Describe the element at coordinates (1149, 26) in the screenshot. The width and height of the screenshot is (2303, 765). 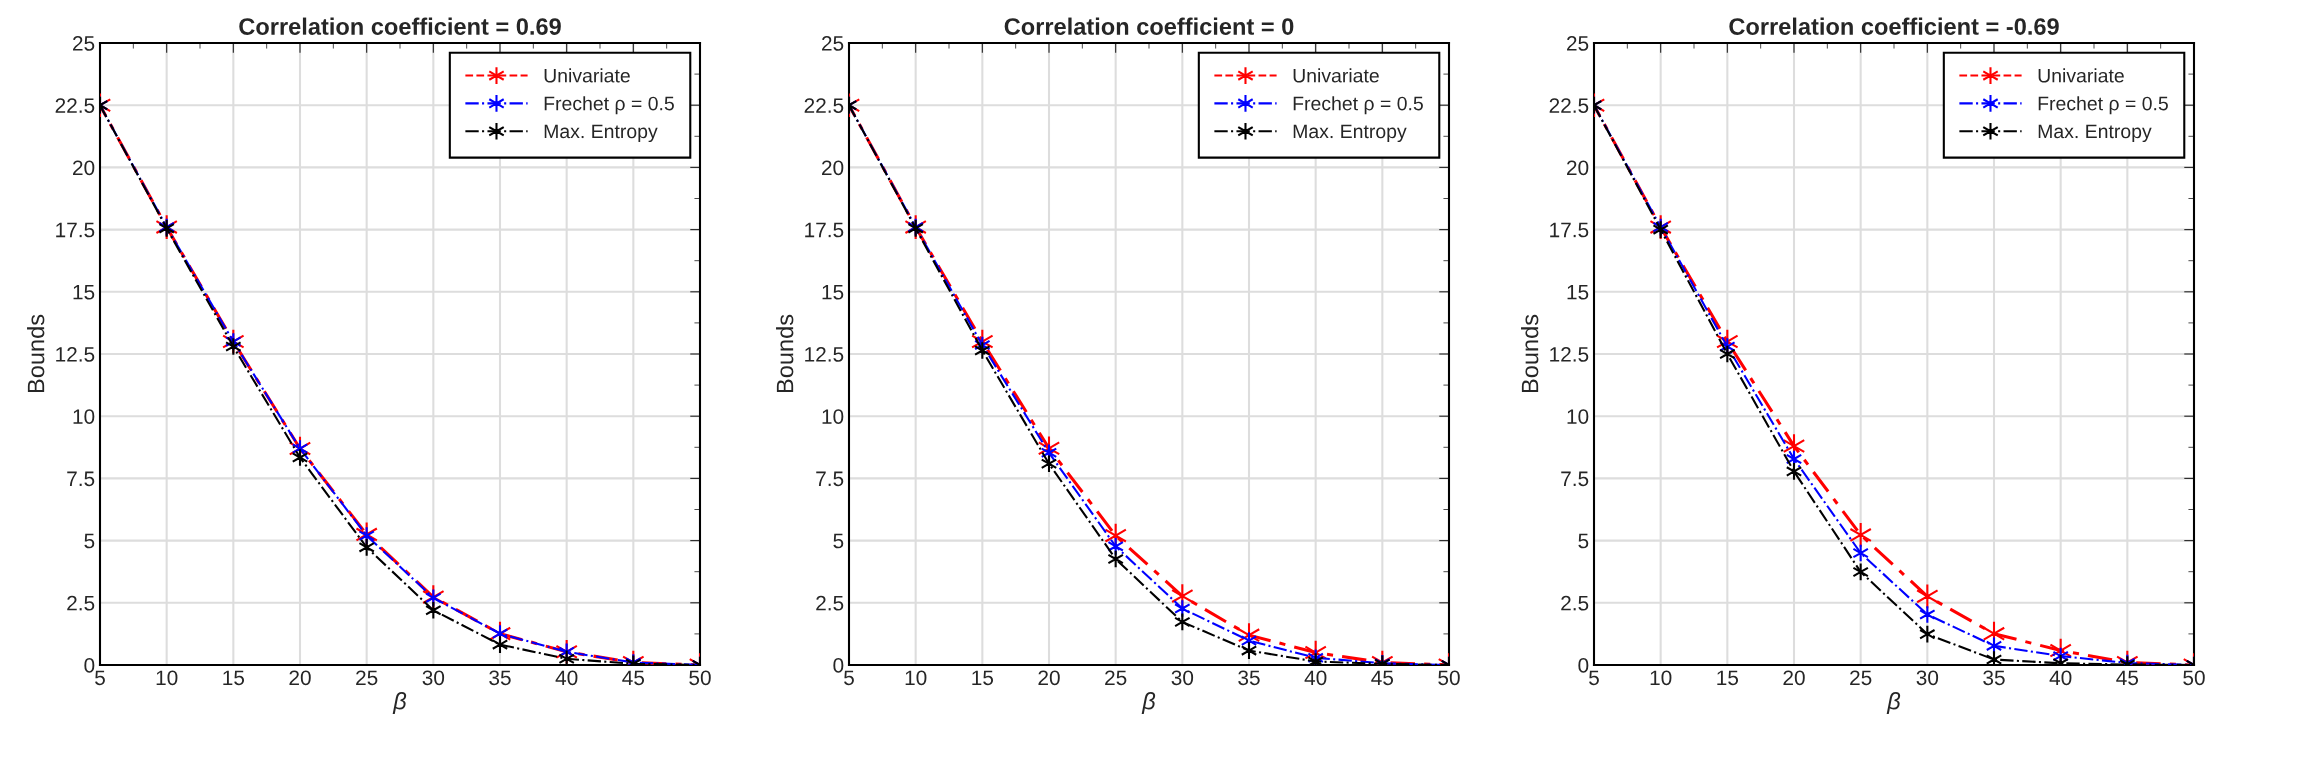
I see `chart-title: Correlation coefficient = 0` at that location.